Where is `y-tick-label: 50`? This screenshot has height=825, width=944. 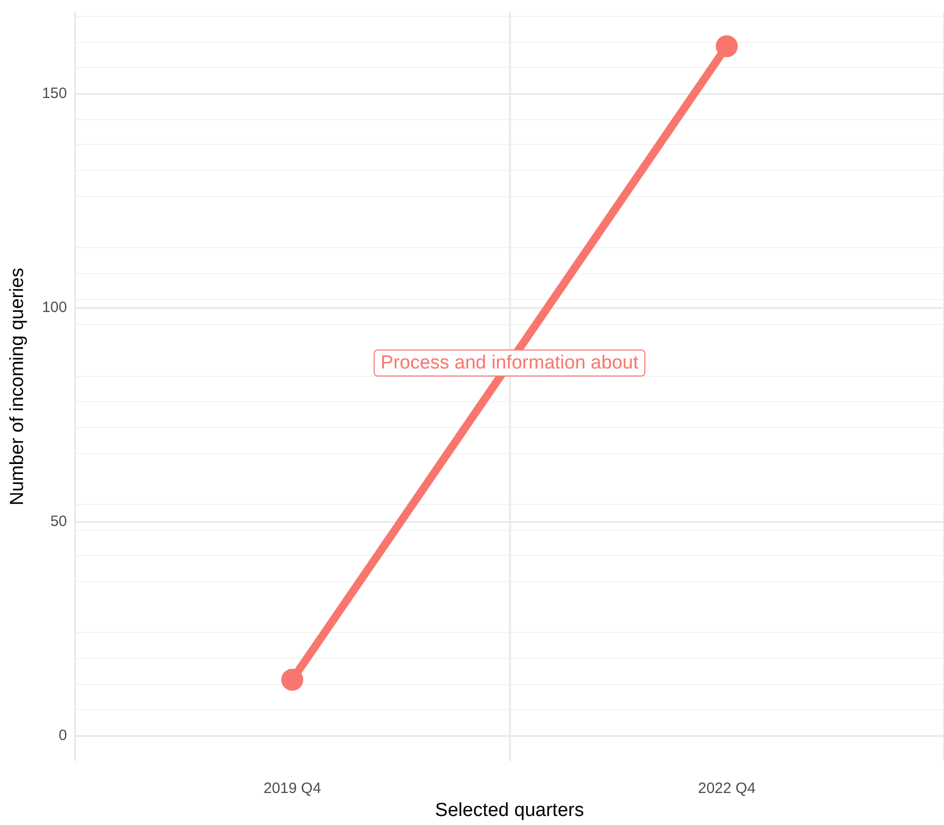
y-tick-label: 50 is located at coordinates (58, 521).